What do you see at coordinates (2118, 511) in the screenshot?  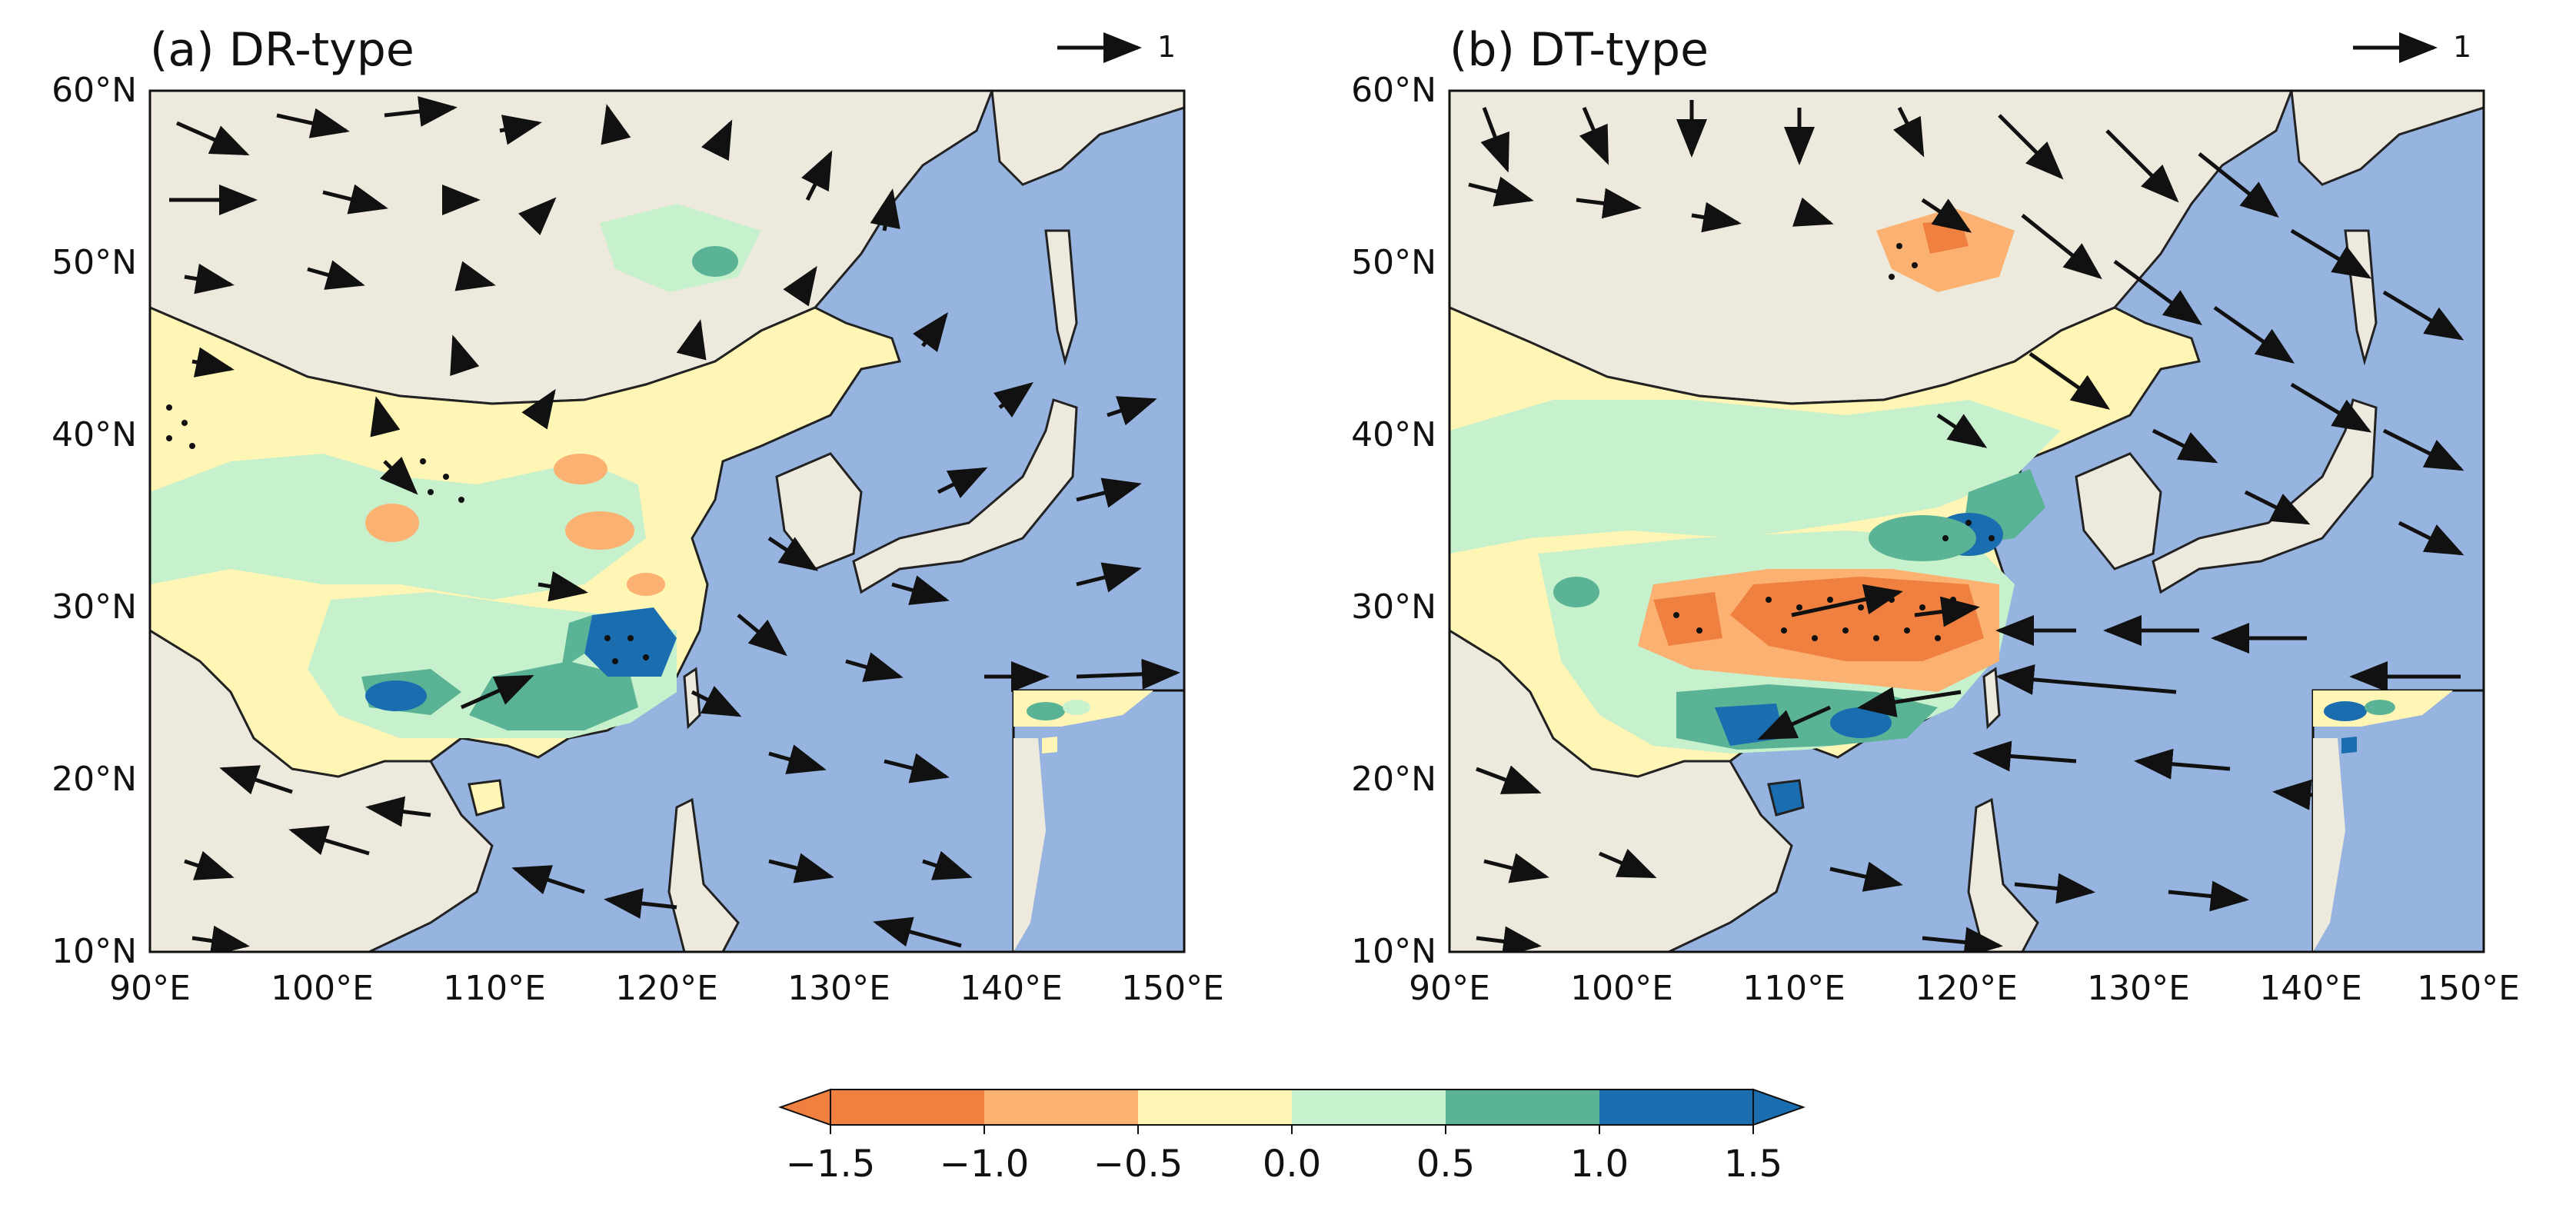 I see `panel-b-land-korea` at bounding box center [2118, 511].